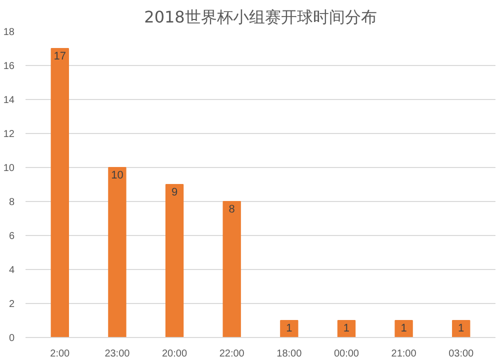 This screenshot has width=500, height=362. I want to click on data-label: 8, so click(231, 210).